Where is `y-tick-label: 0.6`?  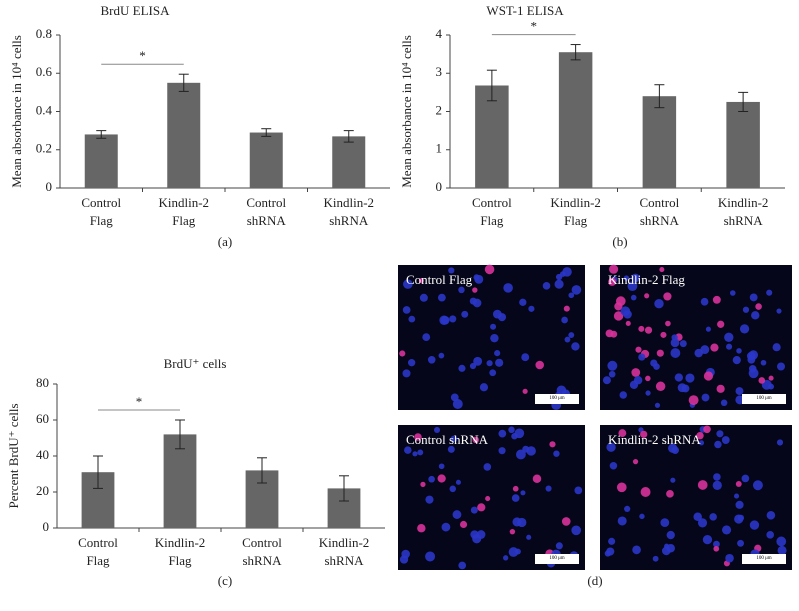 y-tick-label: 0.6 is located at coordinates (44, 71).